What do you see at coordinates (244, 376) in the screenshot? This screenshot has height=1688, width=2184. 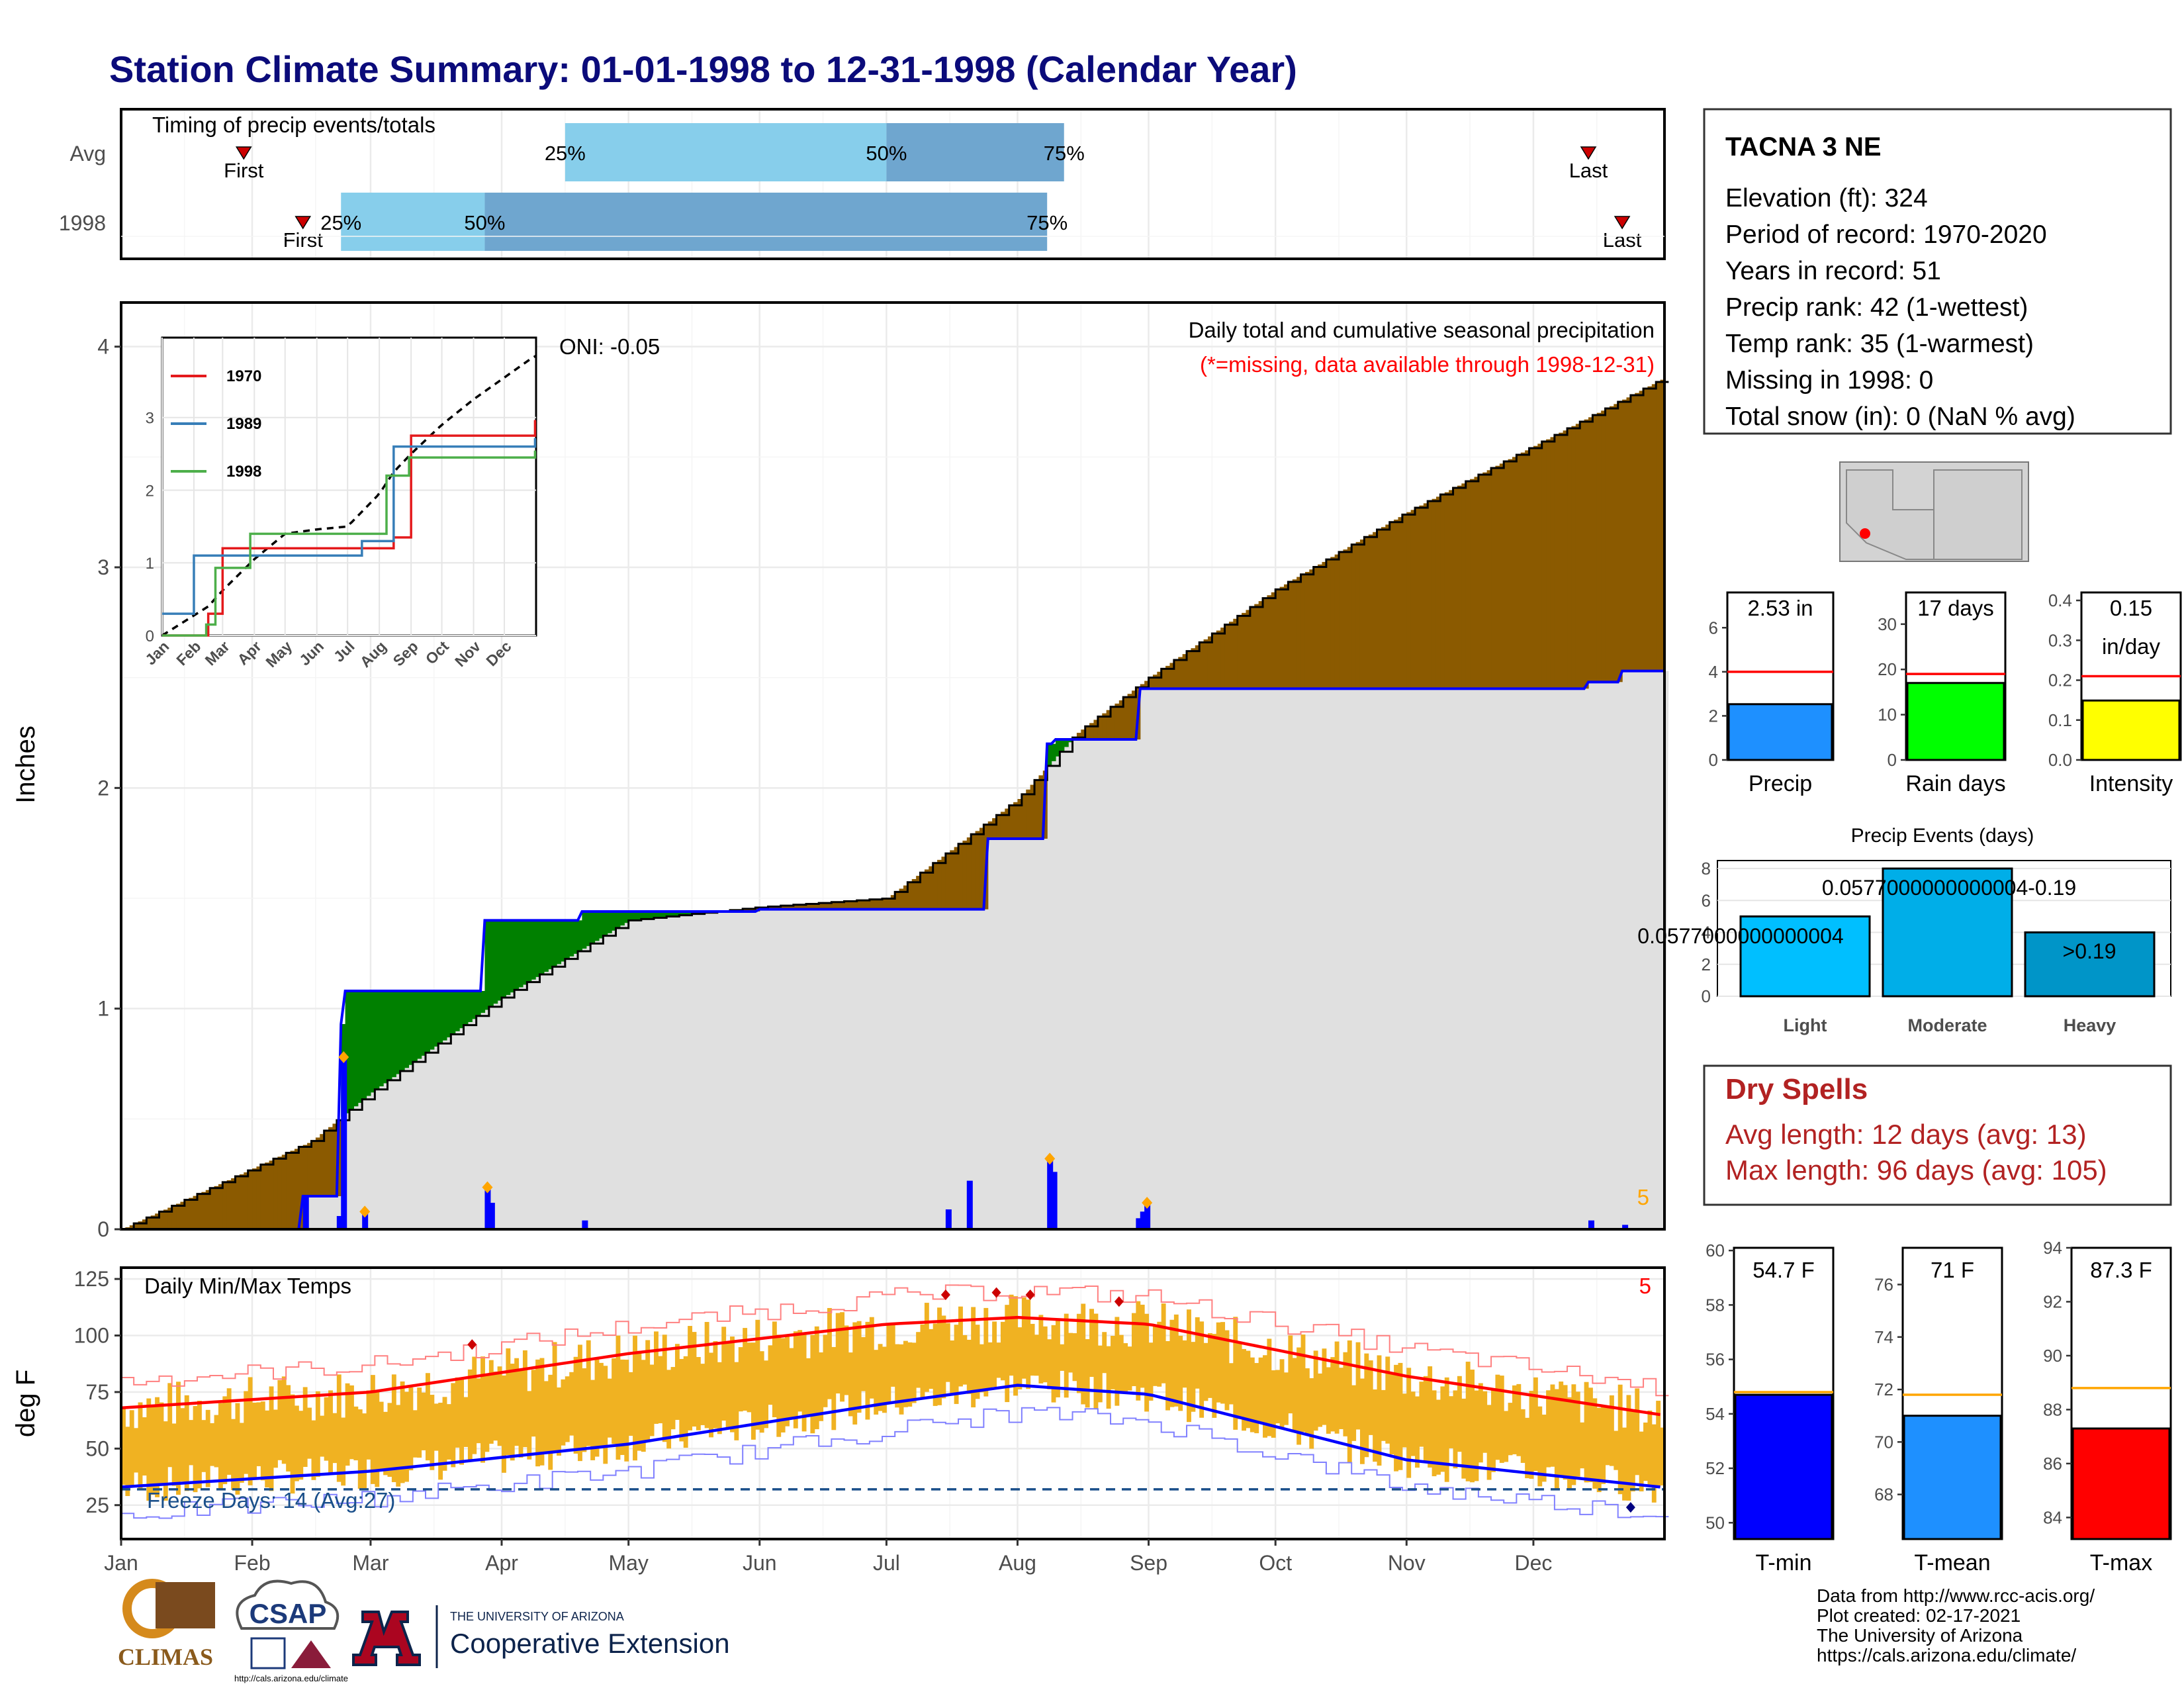 I see `inset-legend-label: 1970` at bounding box center [244, 376].